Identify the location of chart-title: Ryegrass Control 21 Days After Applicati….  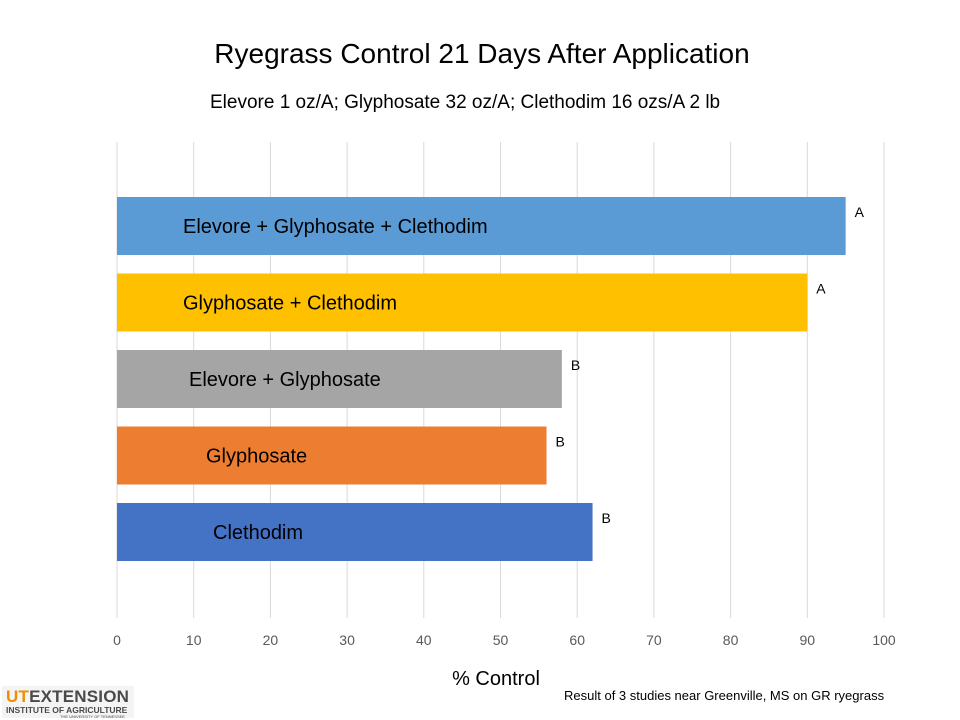
(482, 53).